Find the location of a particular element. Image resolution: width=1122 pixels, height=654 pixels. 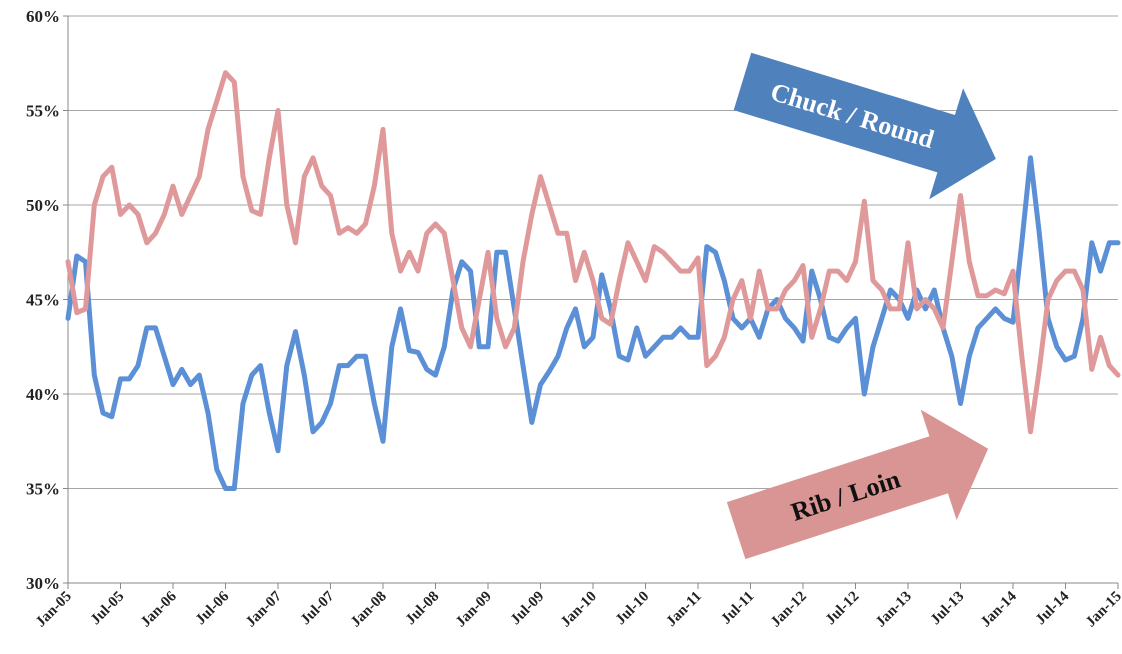

x-tick-label: Jan-11 is located at coordinates (683, 609).